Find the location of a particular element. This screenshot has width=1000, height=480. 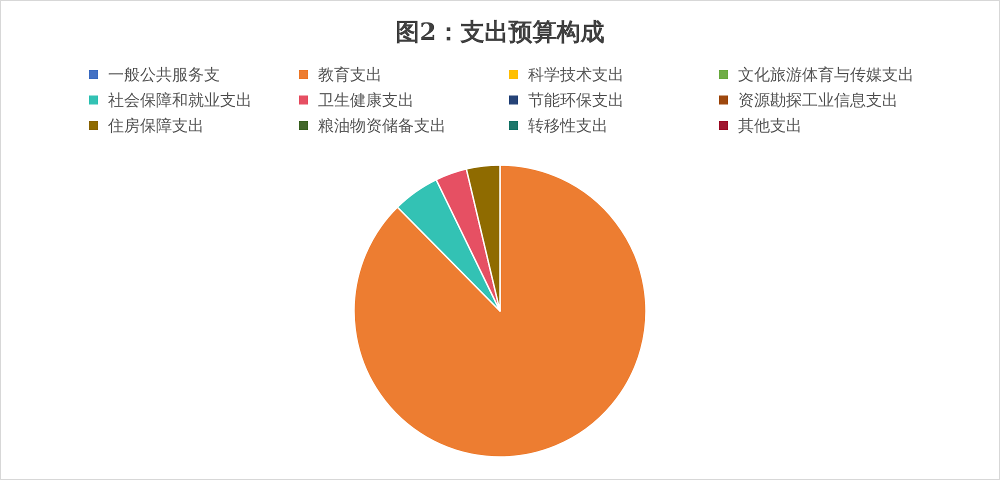

legend-label: 卫生健康支出 is located at coordinates (366, 100).